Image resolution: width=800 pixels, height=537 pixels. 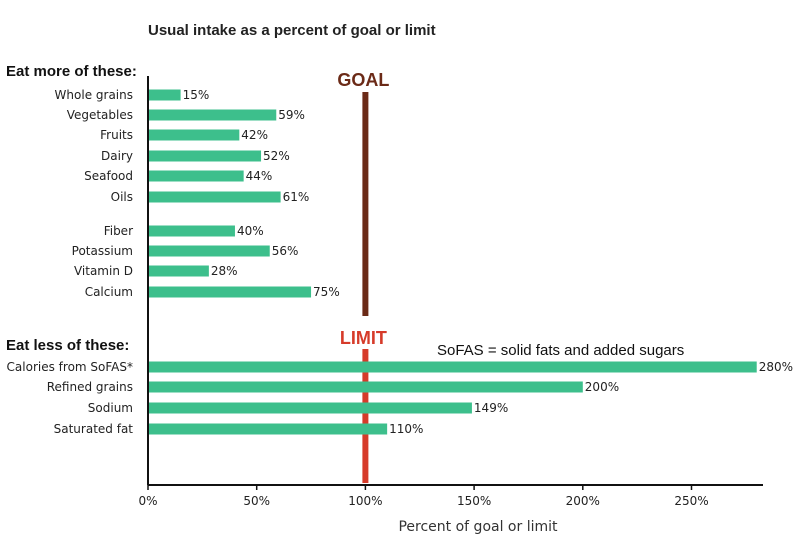 I want to click on category-label: Refined grains, so click(x=90, y=387).